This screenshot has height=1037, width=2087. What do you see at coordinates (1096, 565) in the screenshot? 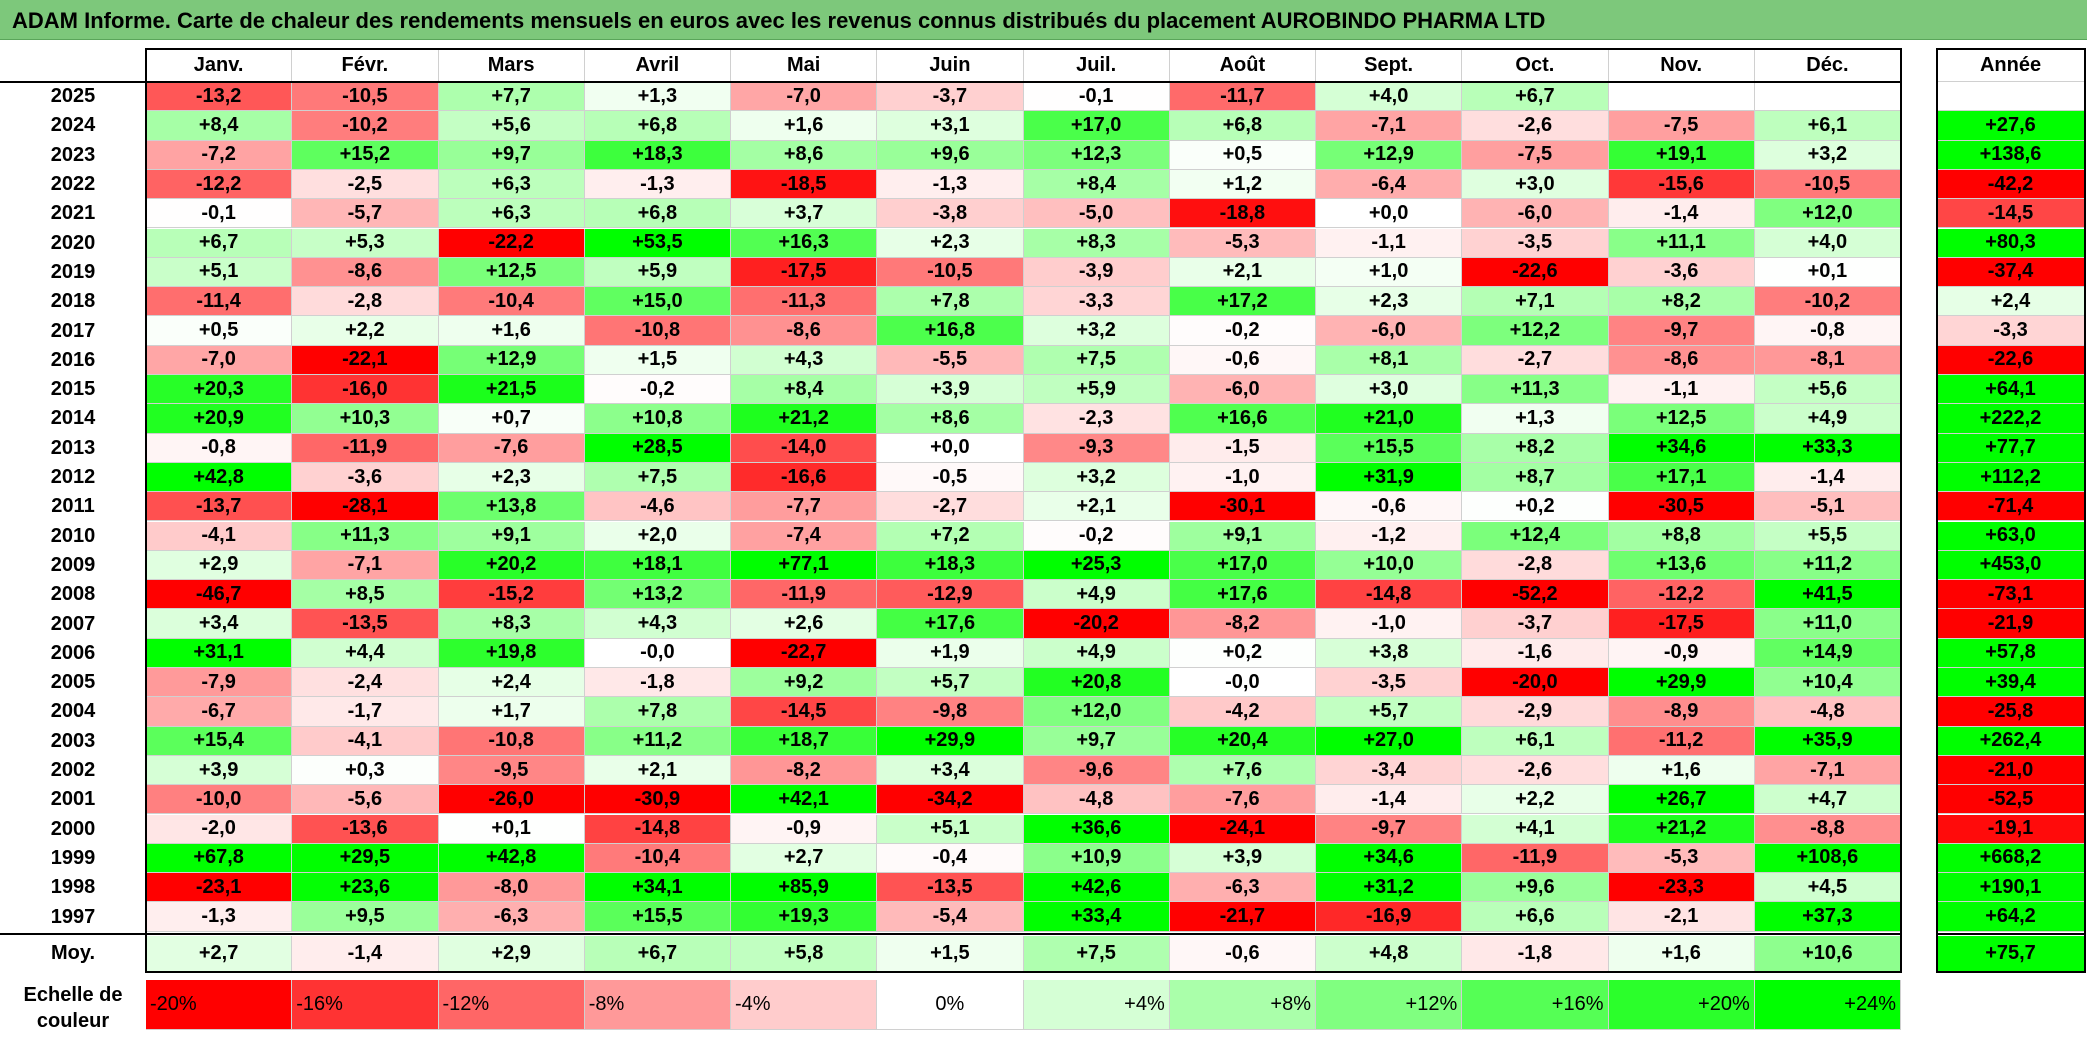
I see `heatmap-cell: +25,3` at bounding box center [1096, 565].